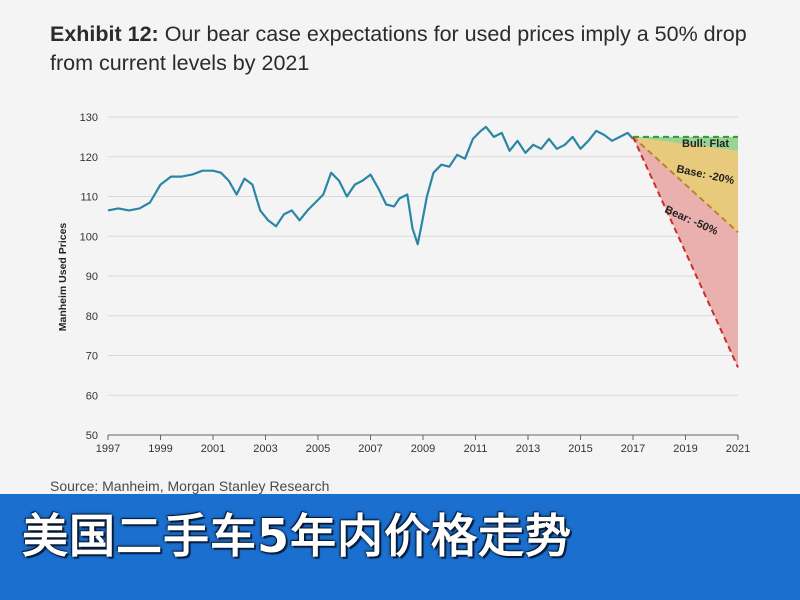 The height and width of the screenshot is (600, 800). What do you see at coordinates (63, 277) in the screenshot?
I see `y-axis-label: Manheim Used Prices` at bounding box center [63, 277].